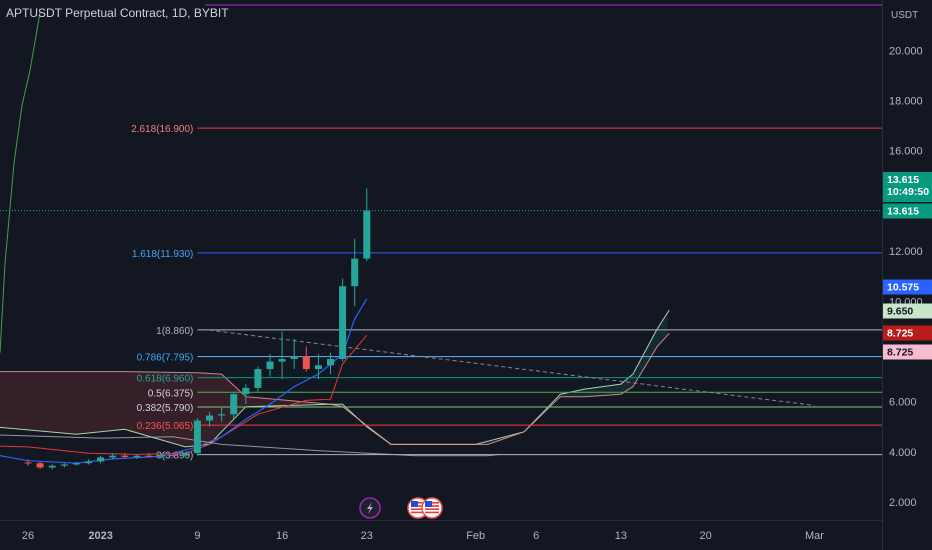  What do you see at coordinates (536, 536) in the screenshot?
I see `time-axis-tick: 6` at bounding box center [536, 536].